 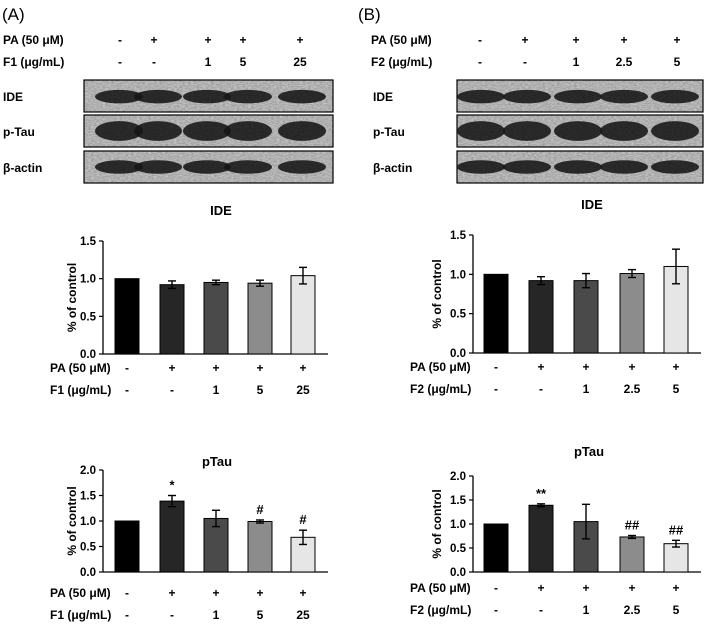 I want to click on blot-header-label: F1 (μg/mL), so click(x=33, y=62).